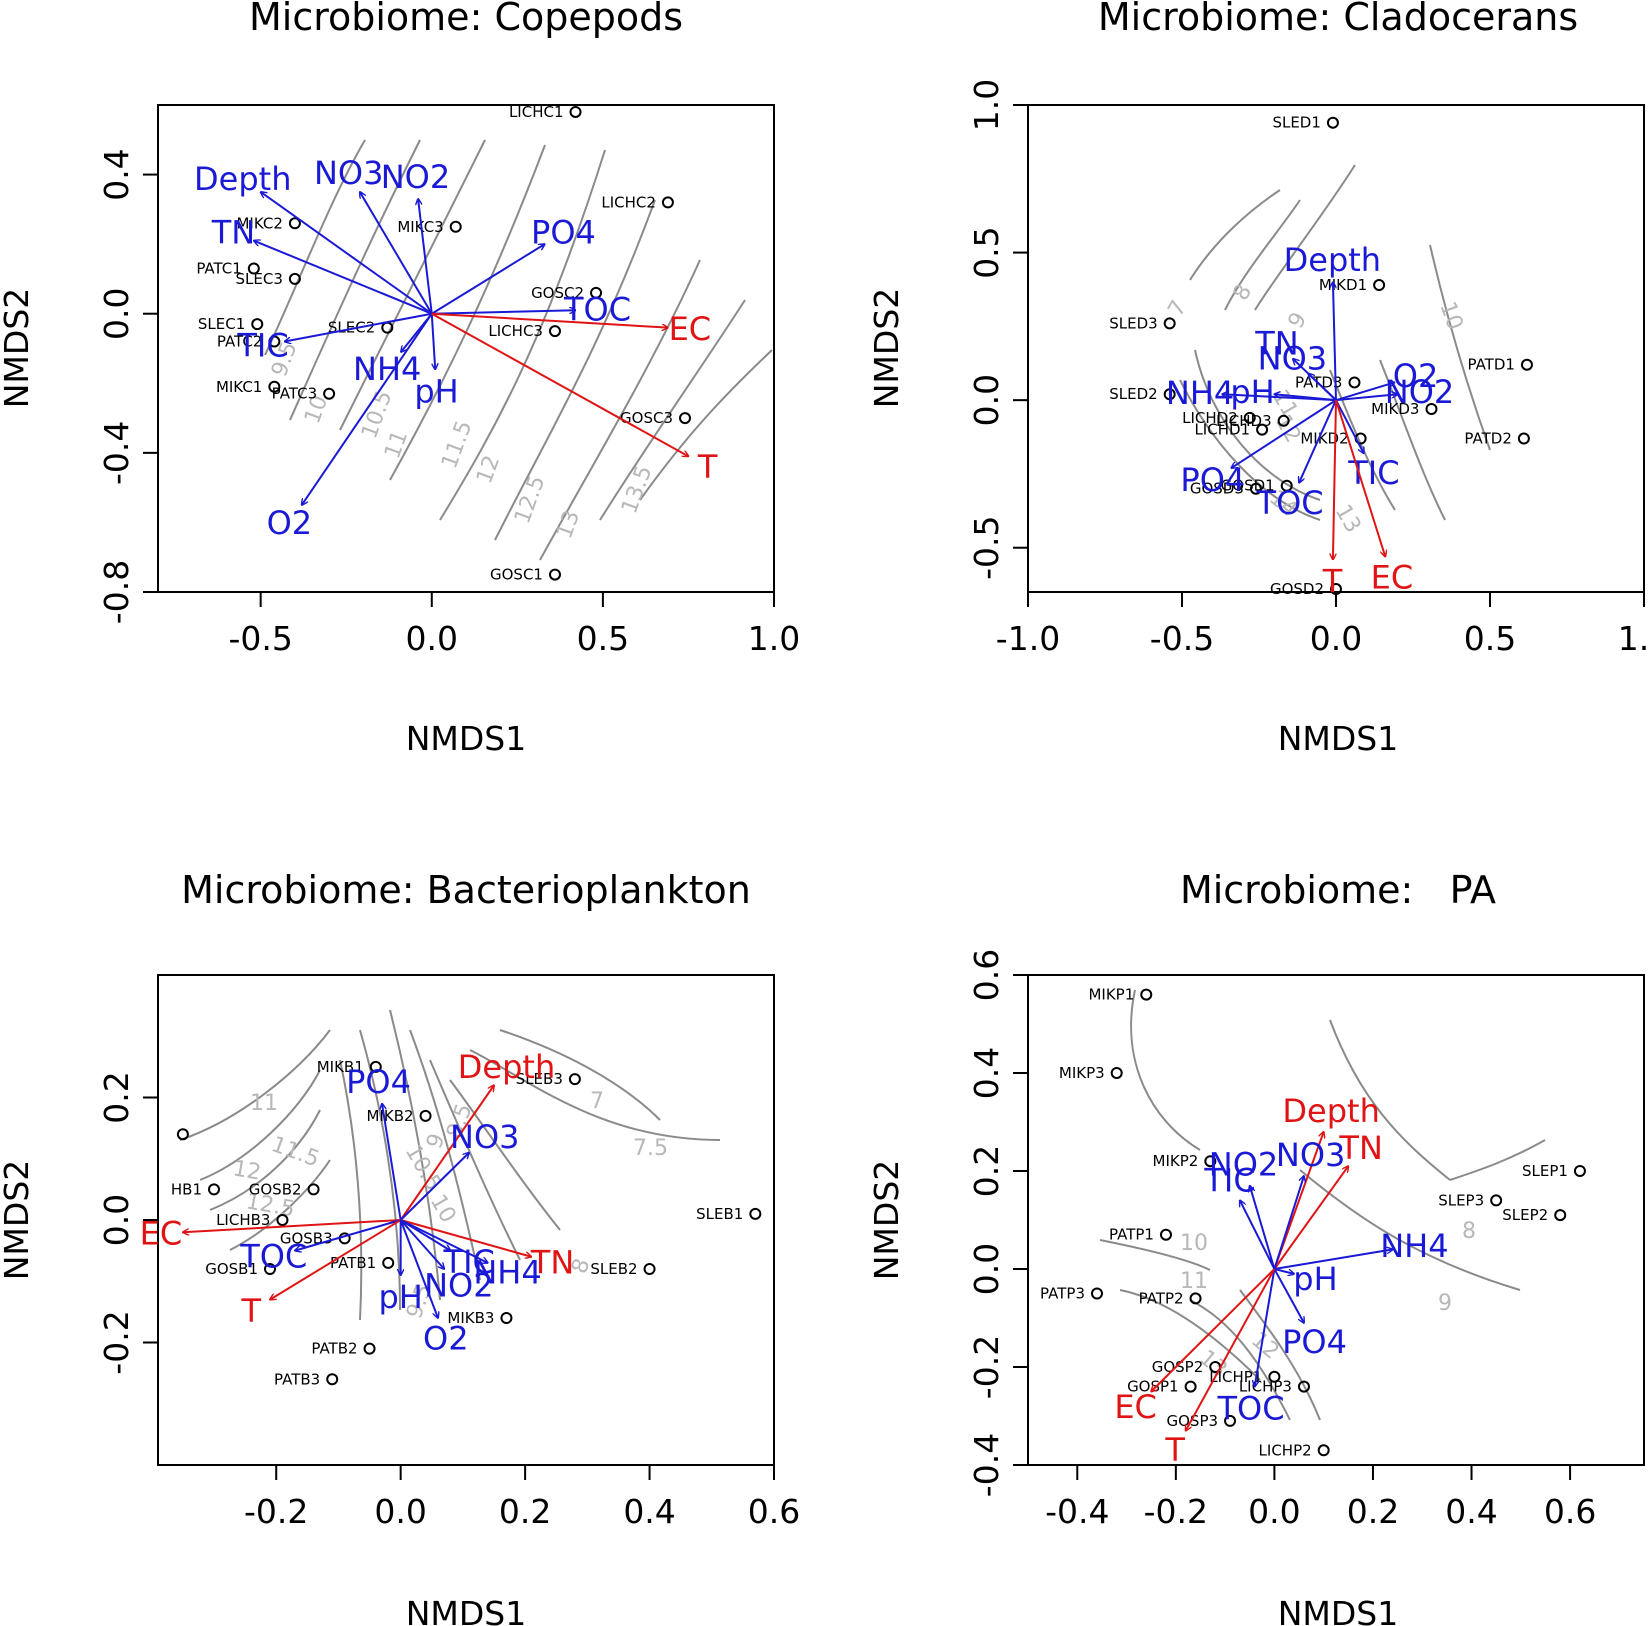 This screenshot has width=1650, height=1626. Describe the element at coordinates (613, 1269) in the screenshot. I see `sample-label: SLEB2` at that location.